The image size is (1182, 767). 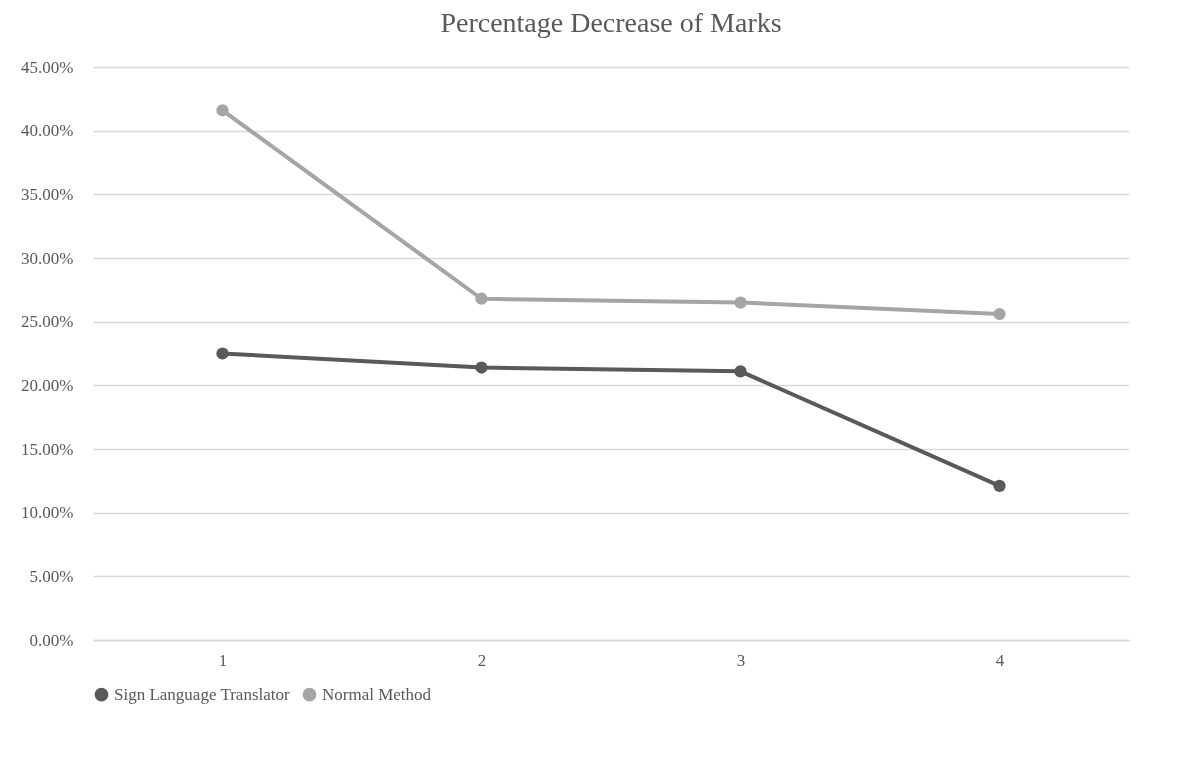 I want to click on y-tick-label: 40.00%, so click(x=47, y=131).